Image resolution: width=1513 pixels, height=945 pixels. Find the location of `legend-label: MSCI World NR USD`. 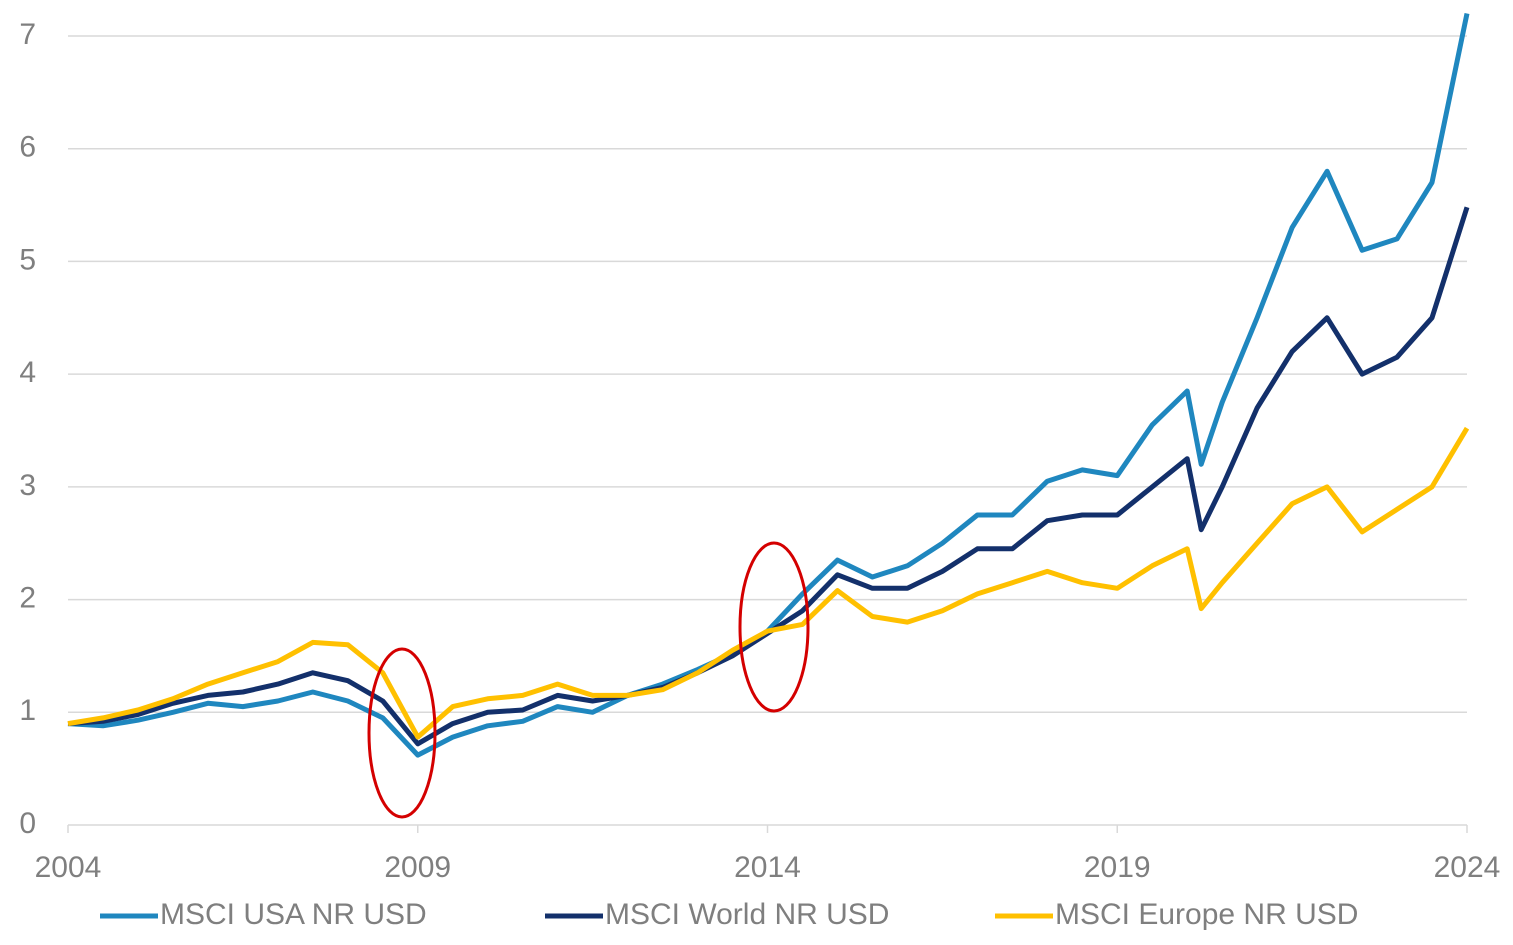

legend-label: MSCI World NR USD is located at coordinates (747, 914).